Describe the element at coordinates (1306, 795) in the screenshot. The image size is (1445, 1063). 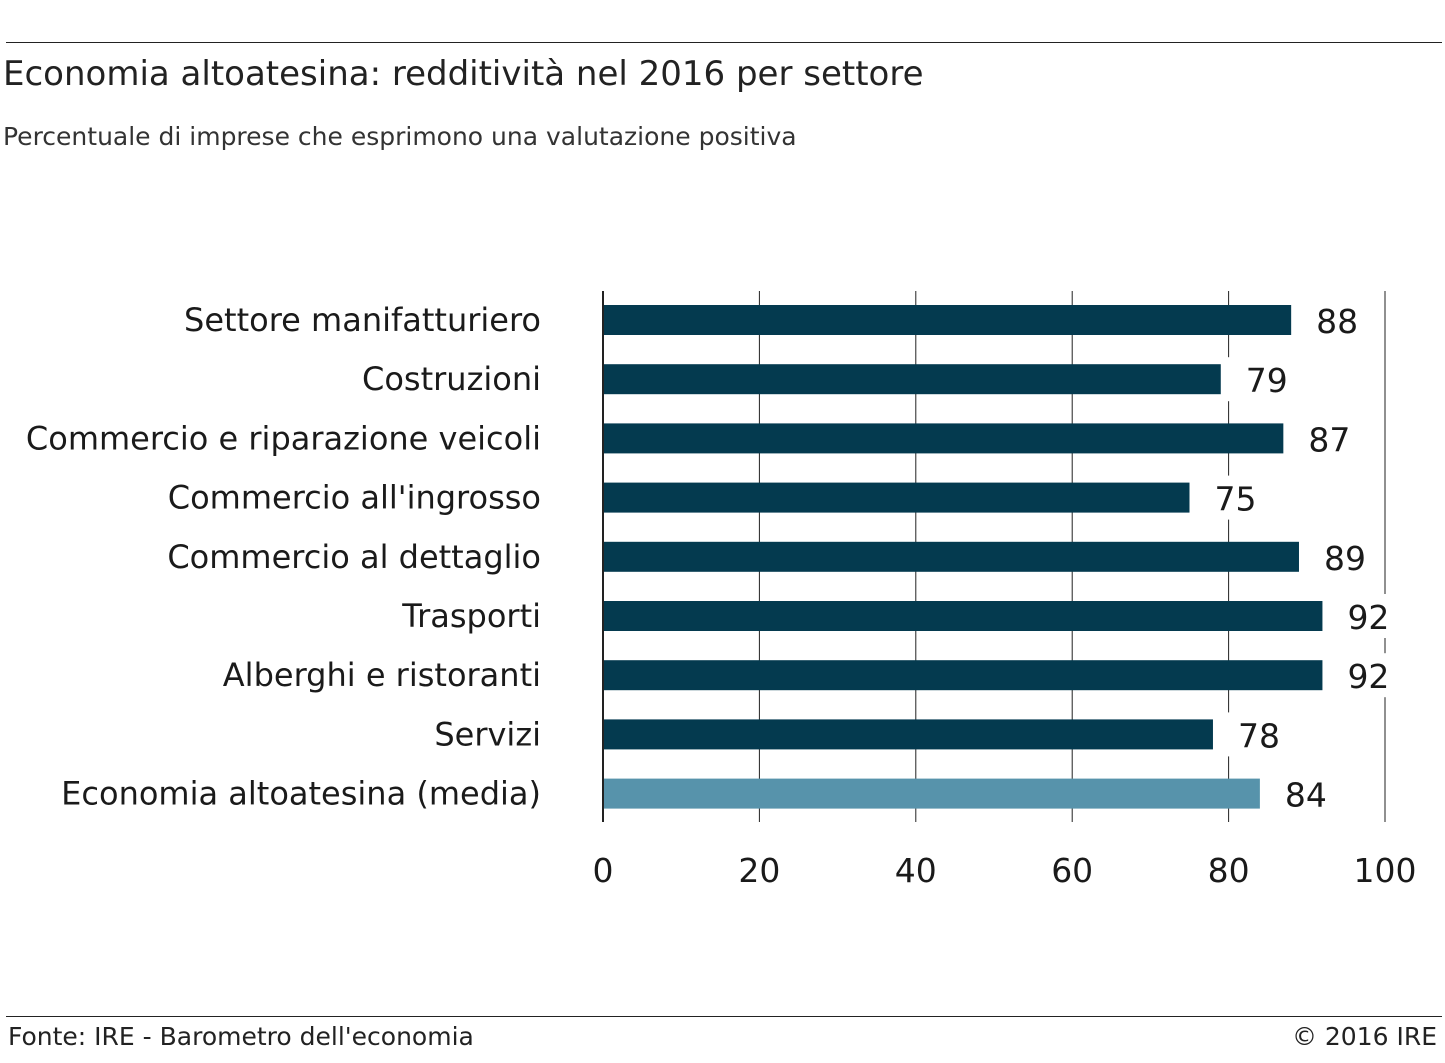
I see `value-label: 84` at that location.